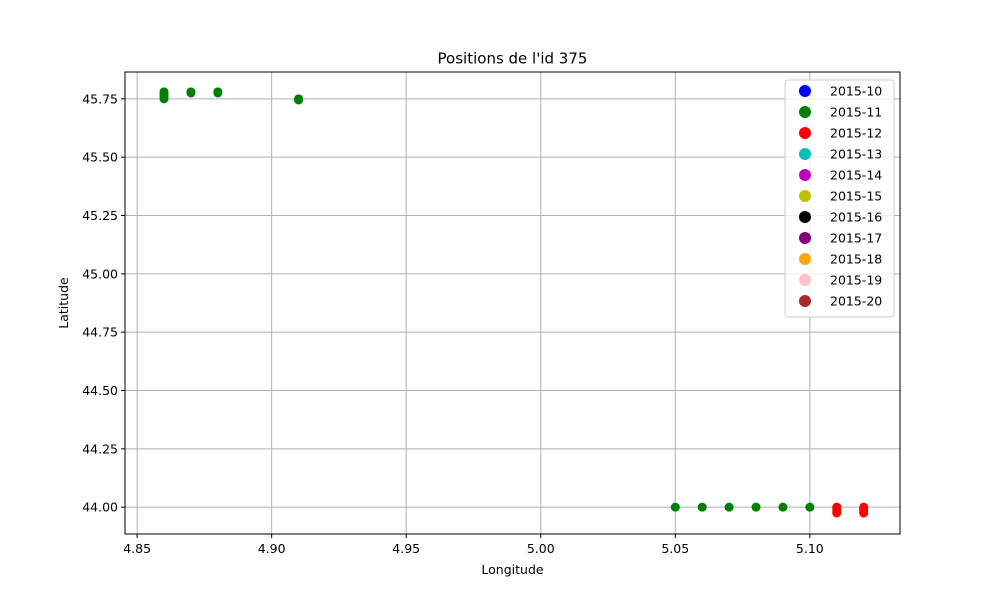 This screenshot has width=1000, height=600. What do you see at coordinates (856, 280) in the screenshot?
I see `legend-label: 2015-19` at bounding box center [856, 280].